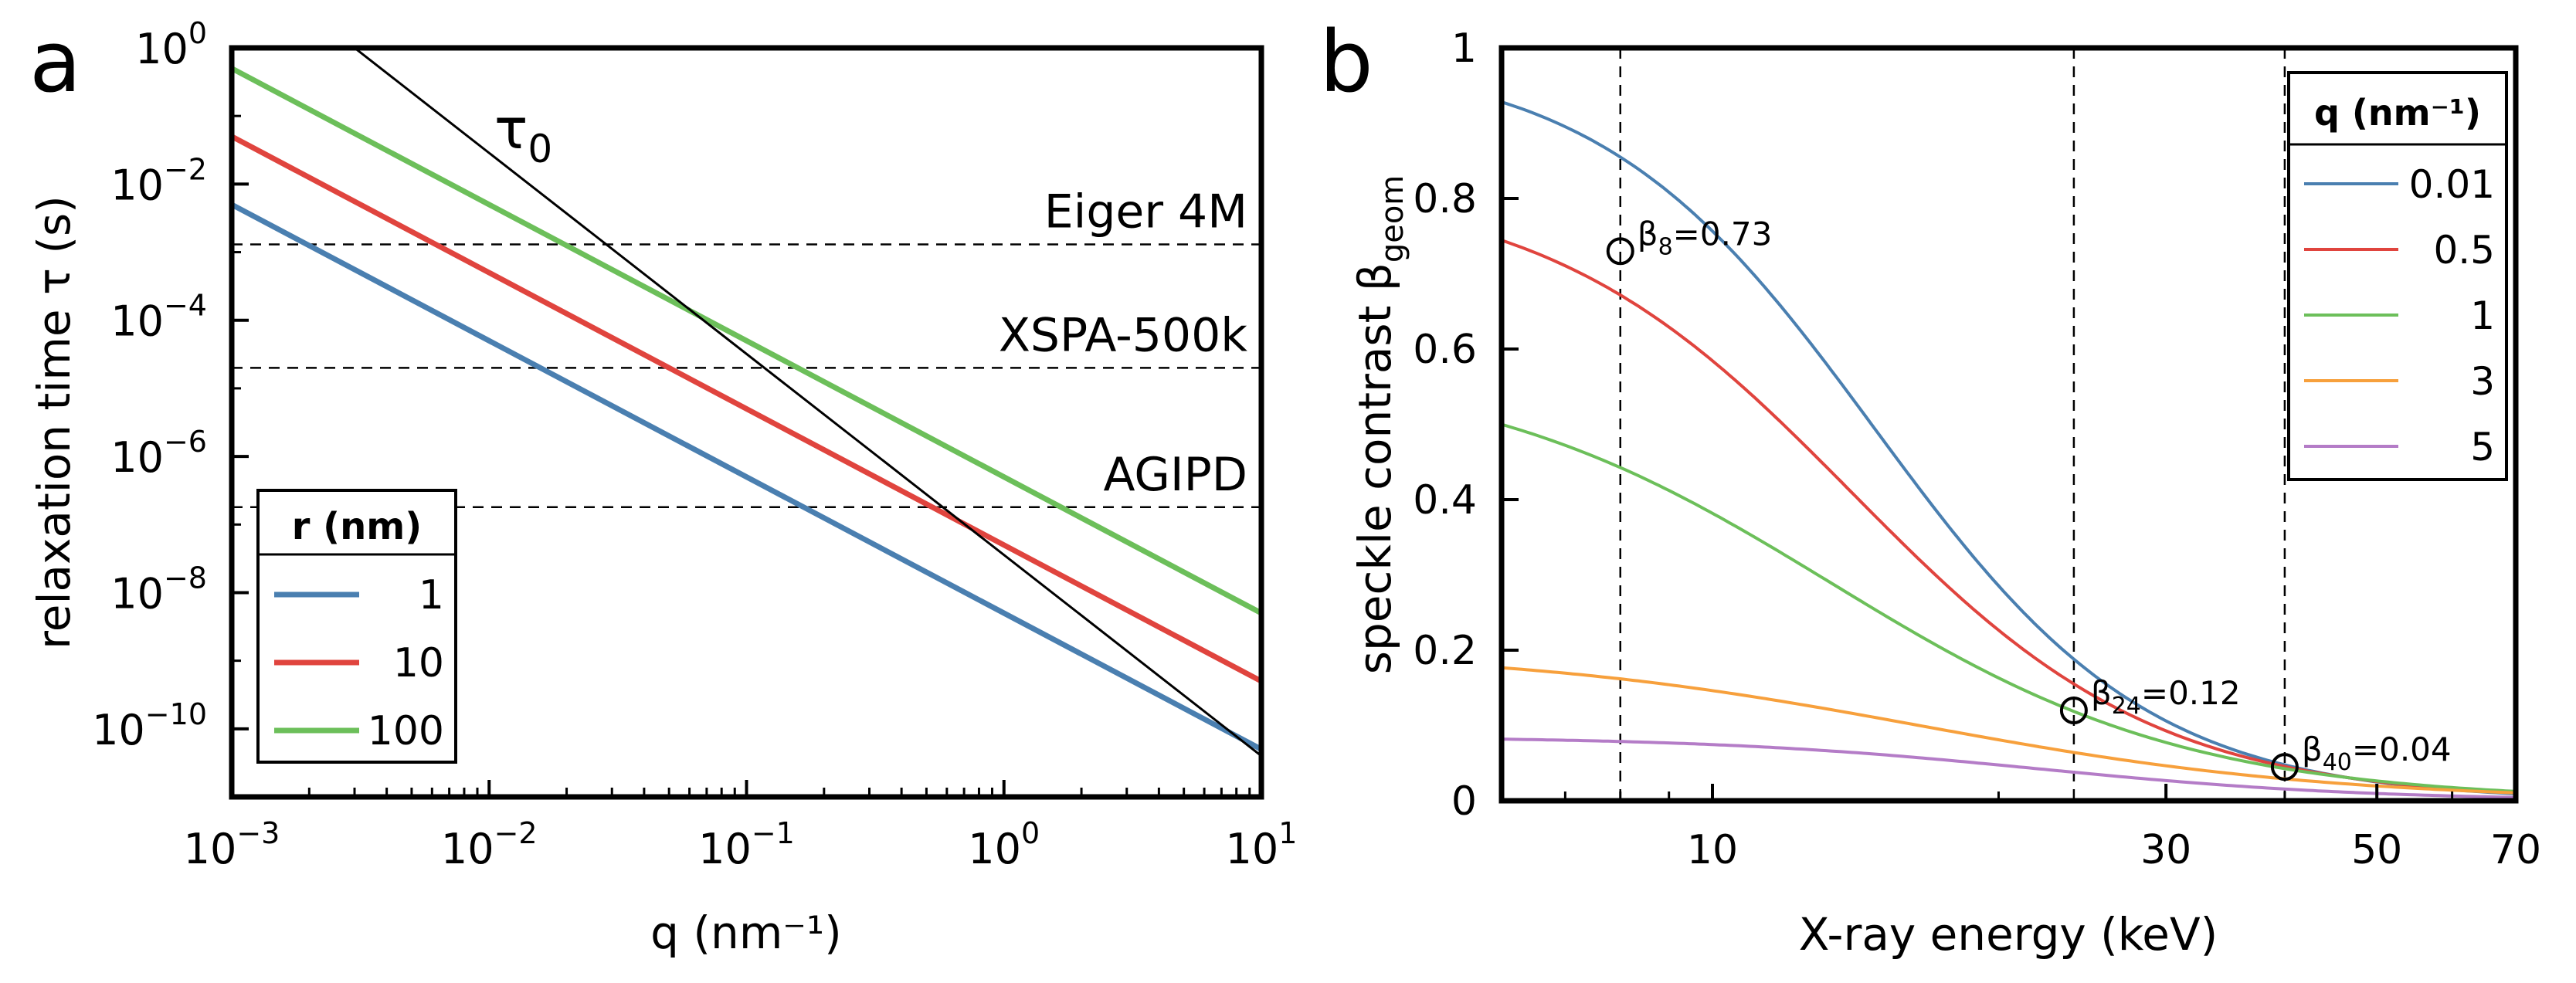 Image resolution: width=2576 pixels, height=983 pixels. Describe the element at coordinates (2052, 828) in the screenshot. I see `panel-b-x-ticks: 10 30 50 70` at that location.